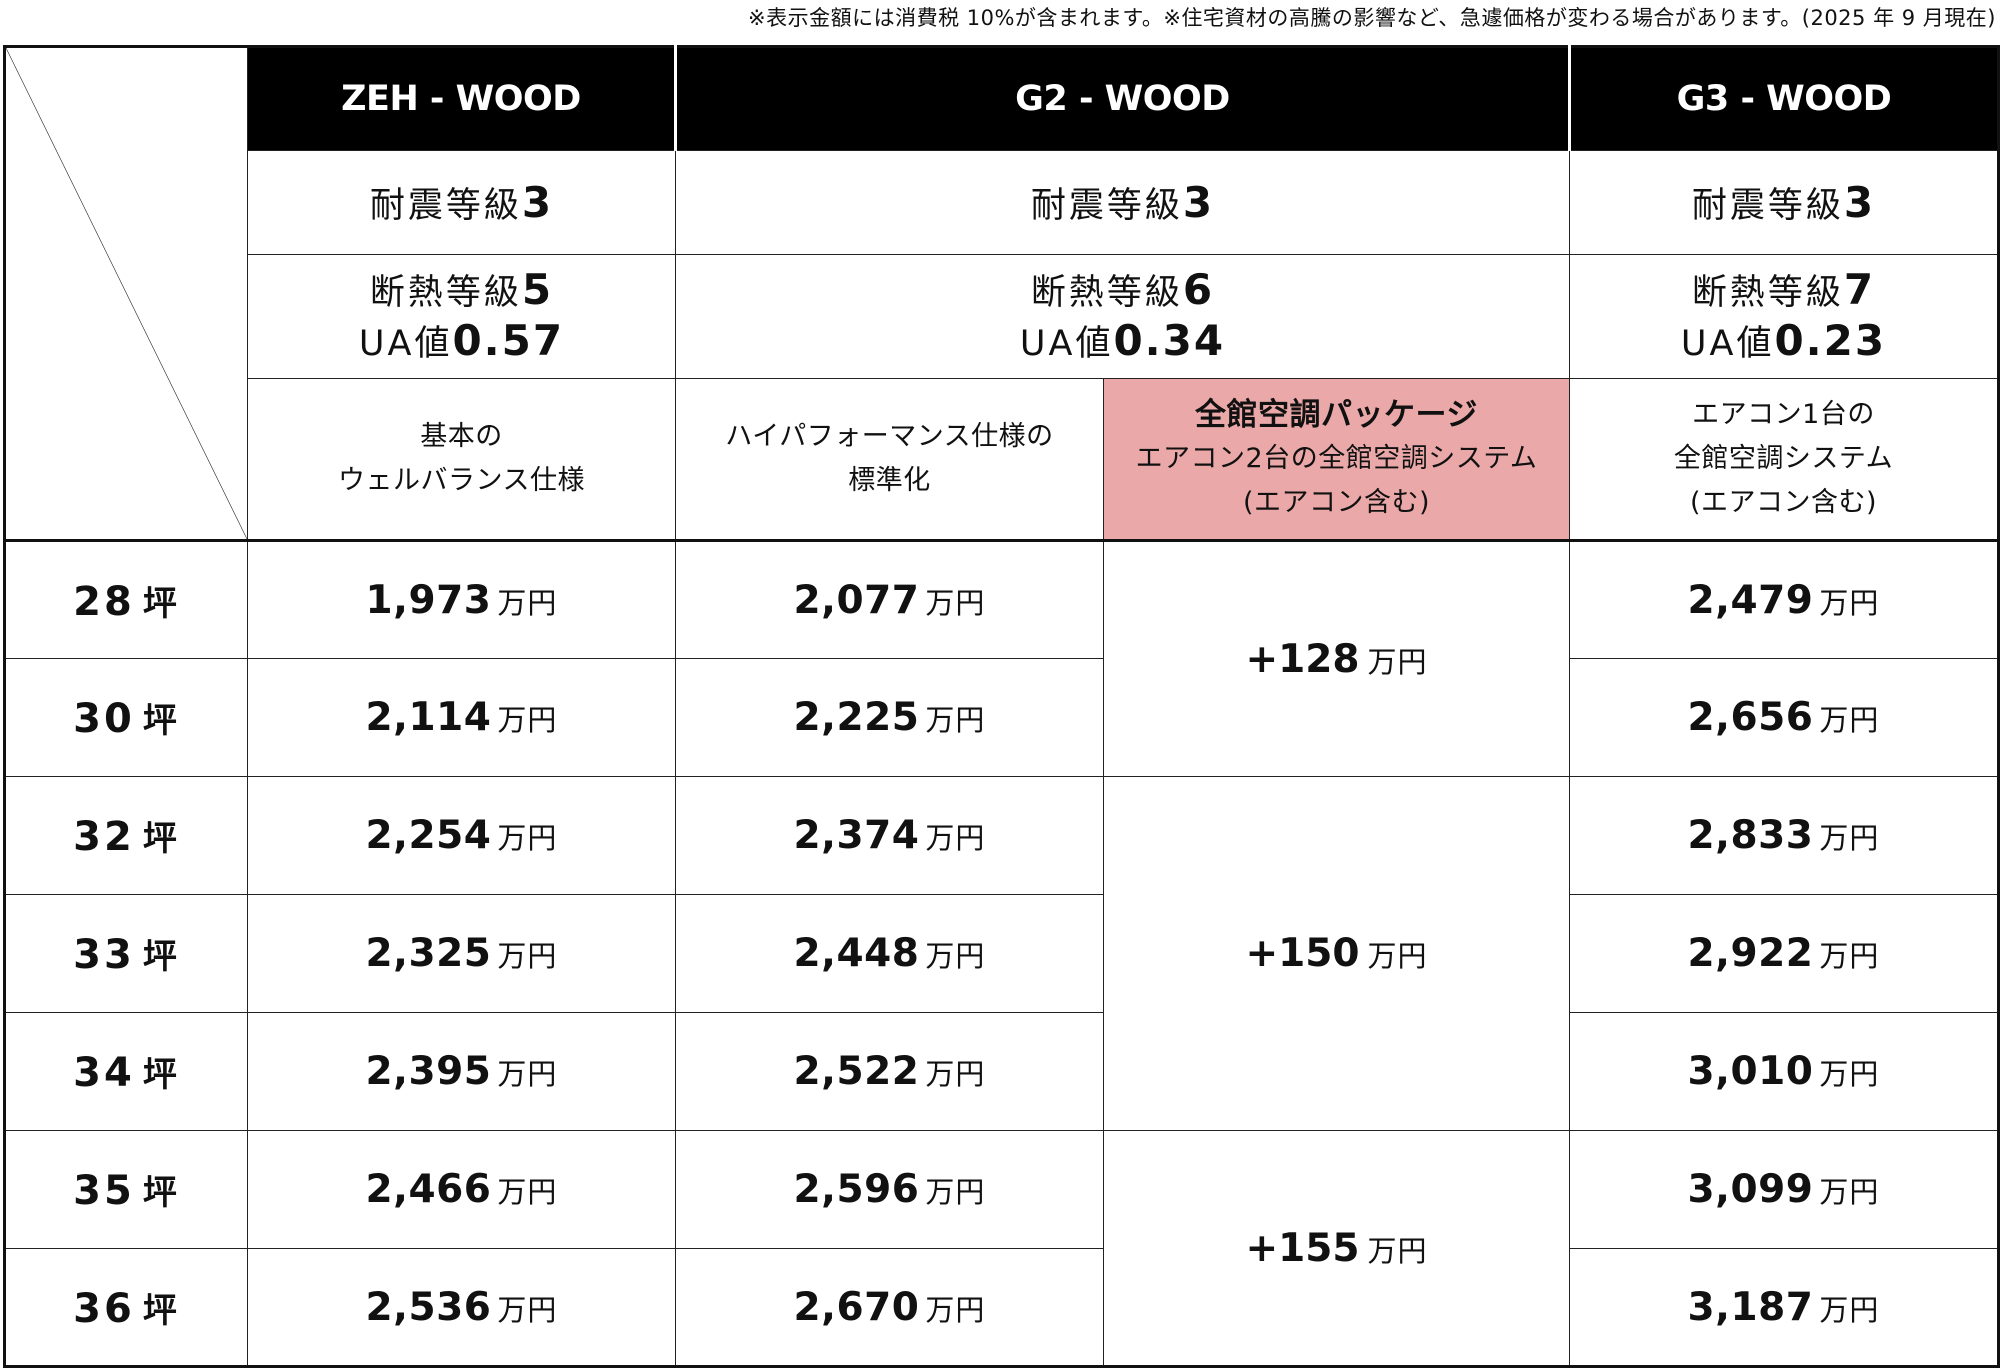 This screenshot has width=2000, height=1368. I want to click on price-zeh: 2,466 万円, so click(461, 1189).